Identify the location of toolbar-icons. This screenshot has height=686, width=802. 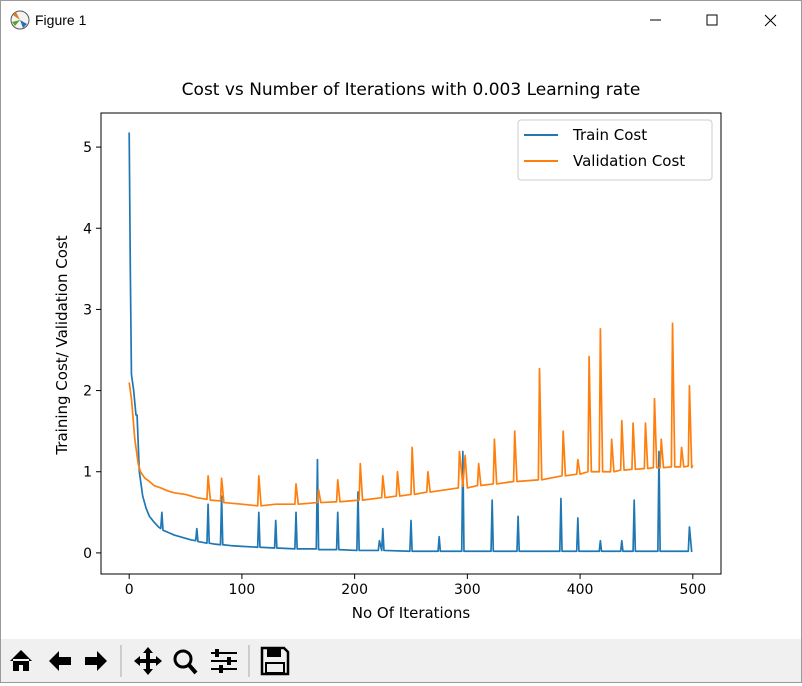
(150, 661).